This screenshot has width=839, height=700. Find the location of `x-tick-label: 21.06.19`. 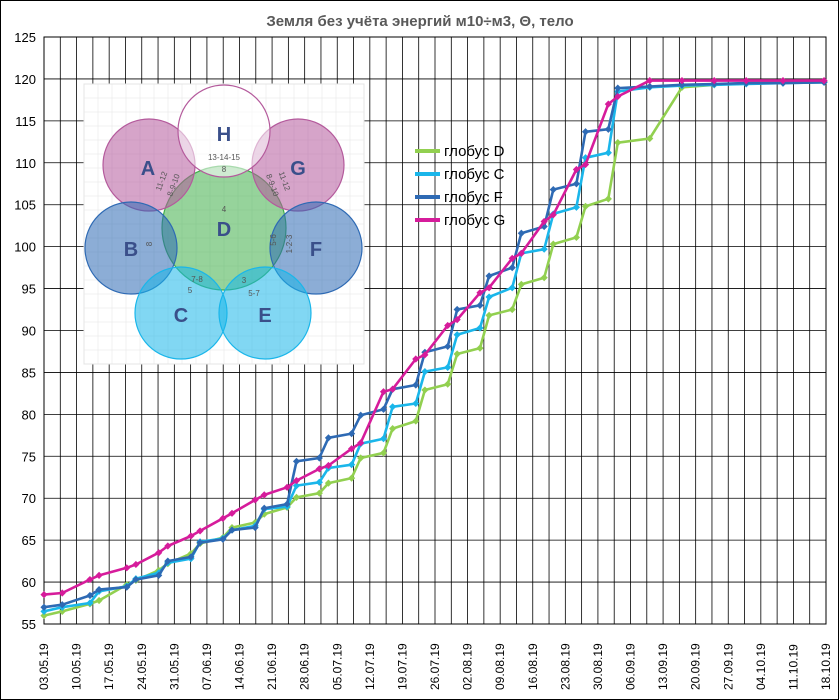

x-tick-label: 21.06.19 is located at coordinates (272, 666).